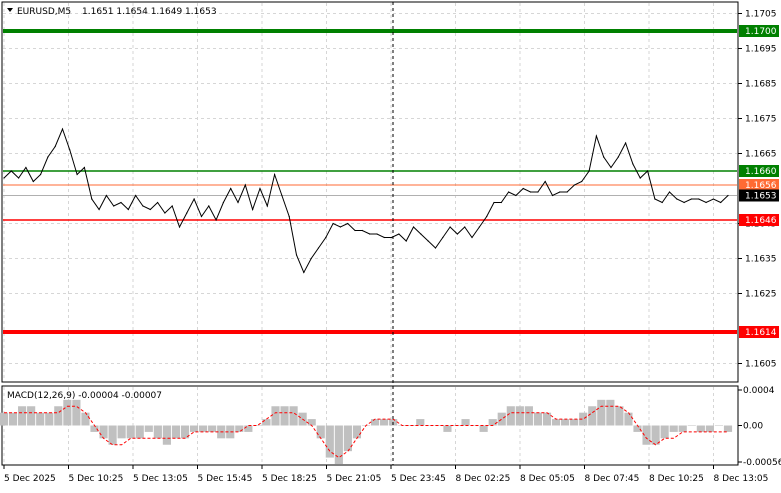 Image resolution: width=781 pixels, height=493 pixels. I want to click on y-tick-label: 1.1625, so click(761, 295).